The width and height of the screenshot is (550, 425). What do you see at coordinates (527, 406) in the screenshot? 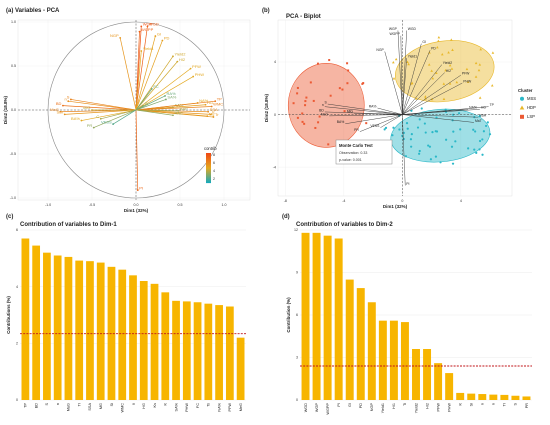
I see `bar-category-label: PR` at bounding box center [527, 406].